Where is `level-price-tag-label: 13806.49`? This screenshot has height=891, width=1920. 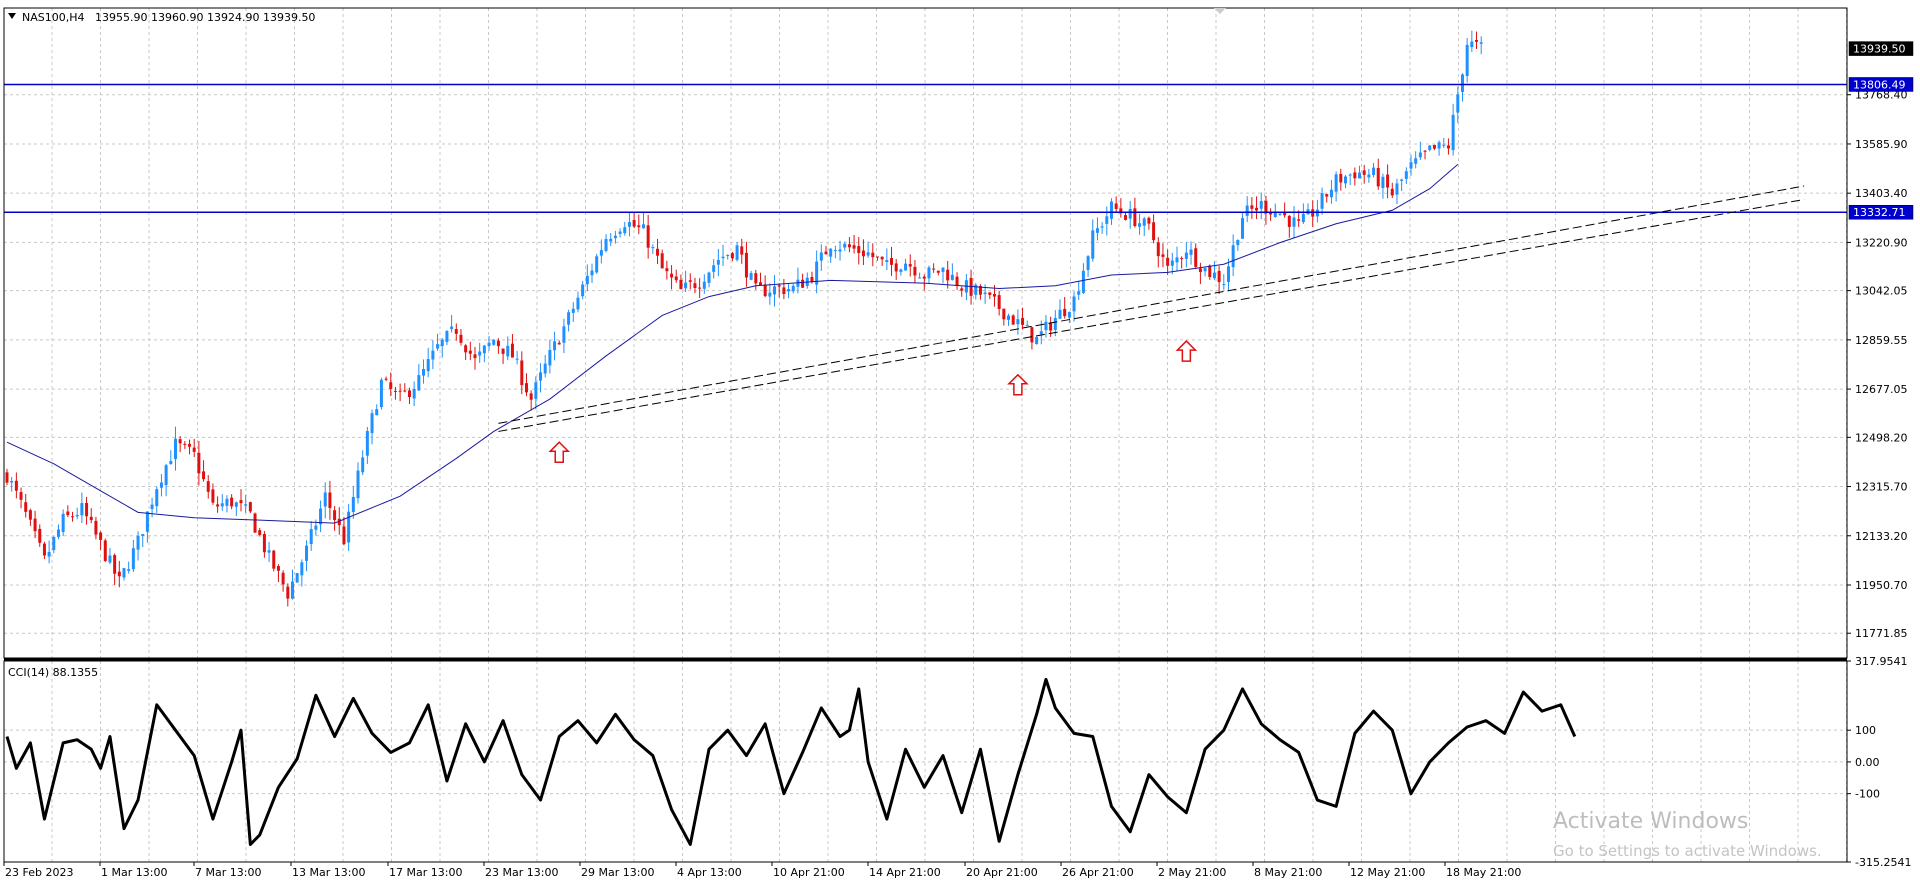
level-price-tag-label: 13806.49 is located at coordinates (1879, 84).